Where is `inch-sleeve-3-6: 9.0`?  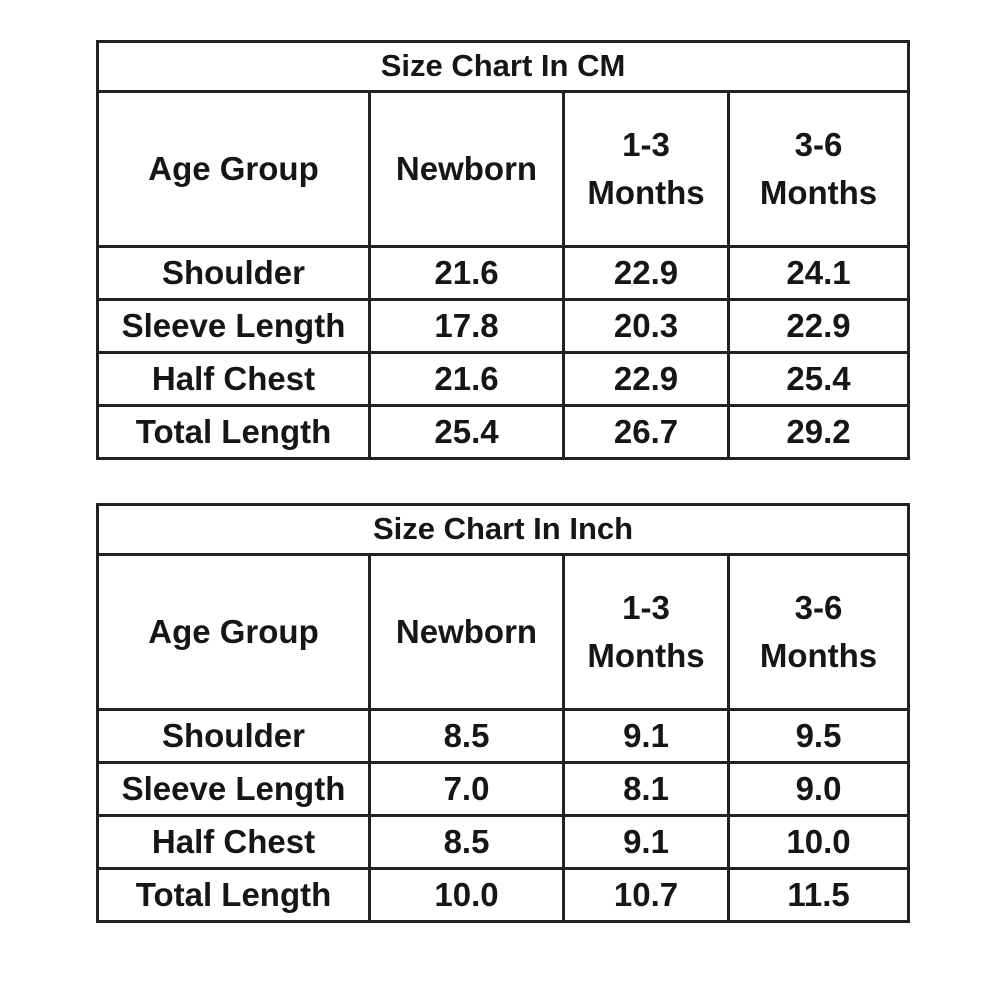
inch-sleeve-3-6: 9.0 is located at coordinates (818, 789).